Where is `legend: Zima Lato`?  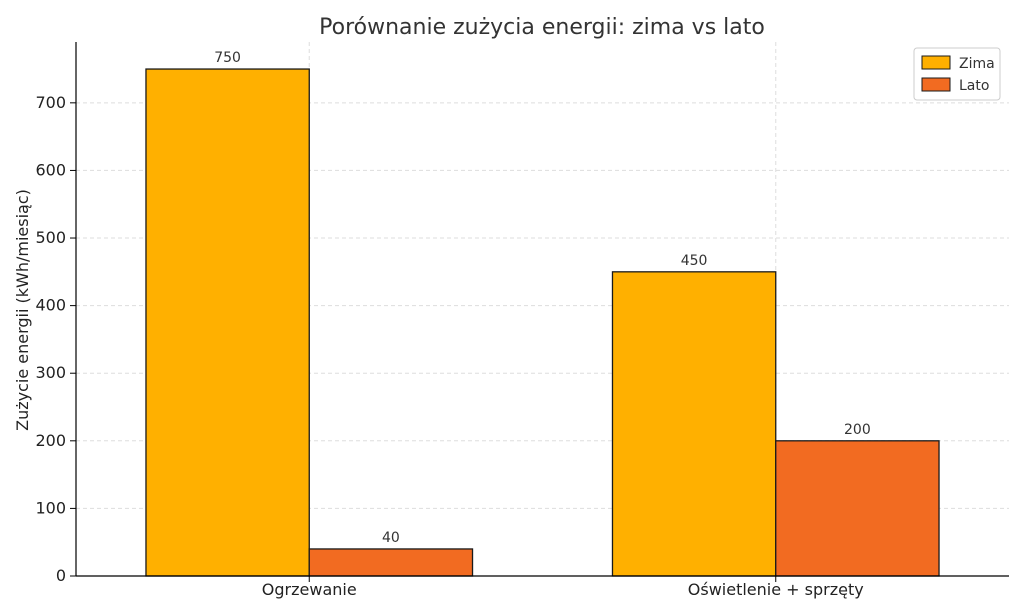 legend: Zima Lato is located at coordinates (957, 74).